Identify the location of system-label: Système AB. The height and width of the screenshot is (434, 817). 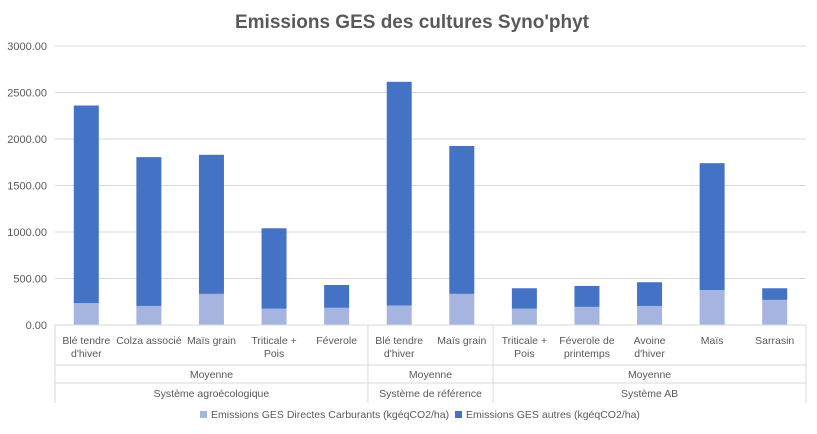
(649, 394).